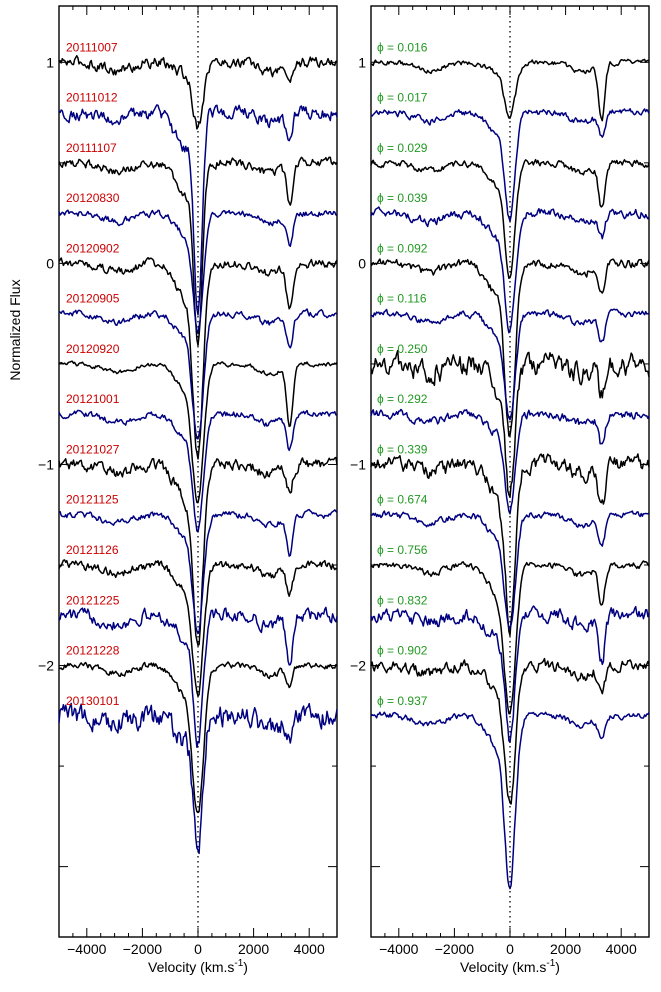 This screenshot has height=992, width=661. What do you see at coordinates (93, 651) in the screenshot?
I see `spectrum-label: 20121228` at bounding box center [93, 651].